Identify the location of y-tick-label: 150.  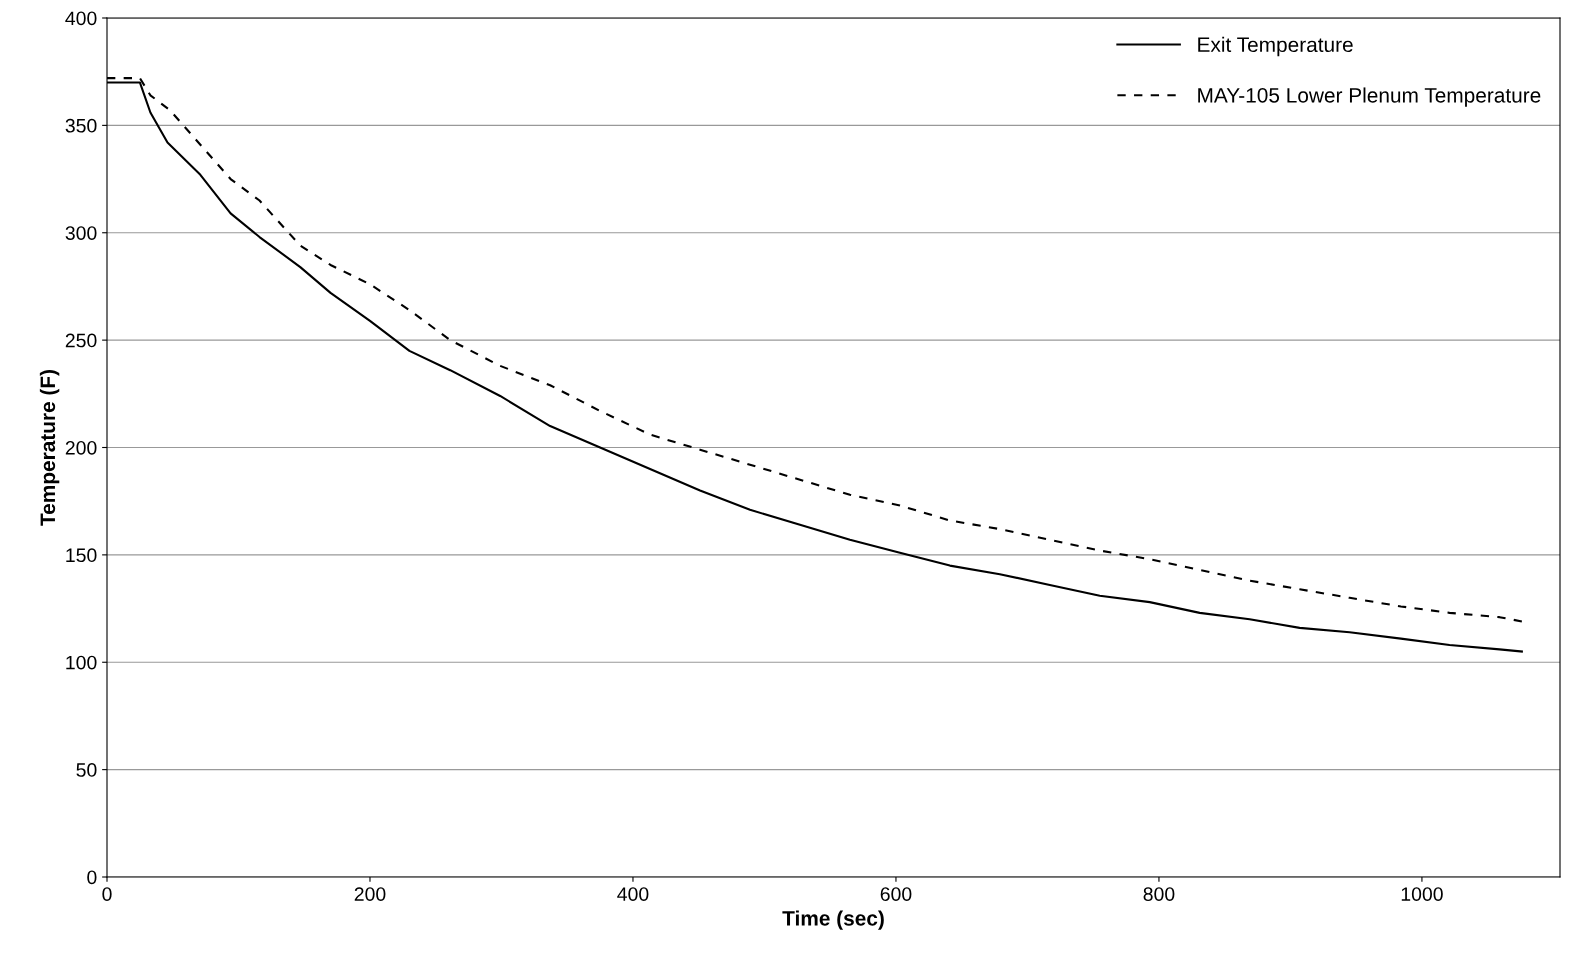
(81, 555).